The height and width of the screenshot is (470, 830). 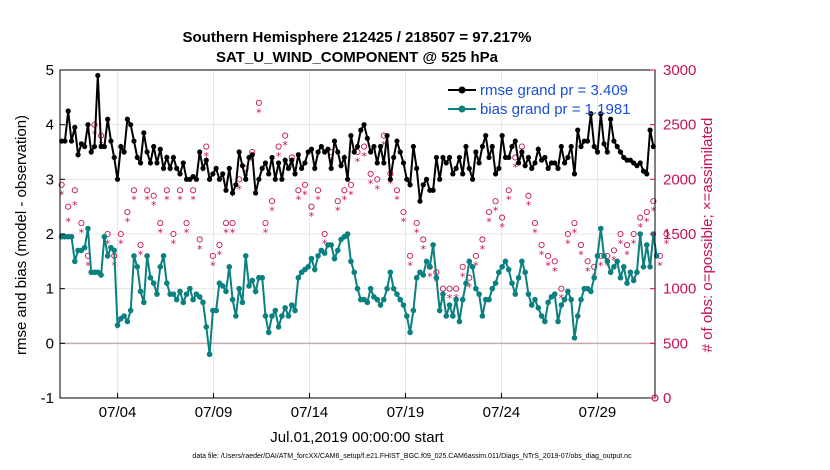 I want to click on x-tick-label: 07/04, so click(x=118, y=412).